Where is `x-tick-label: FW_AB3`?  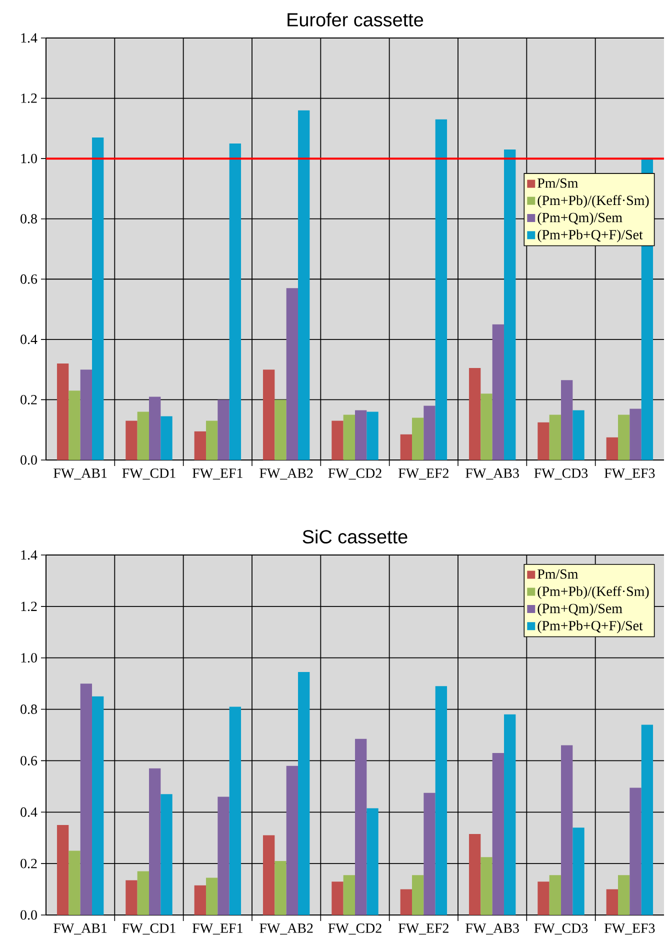
x-tick-label: FW_AB3 is located at coordinates (492, 929).